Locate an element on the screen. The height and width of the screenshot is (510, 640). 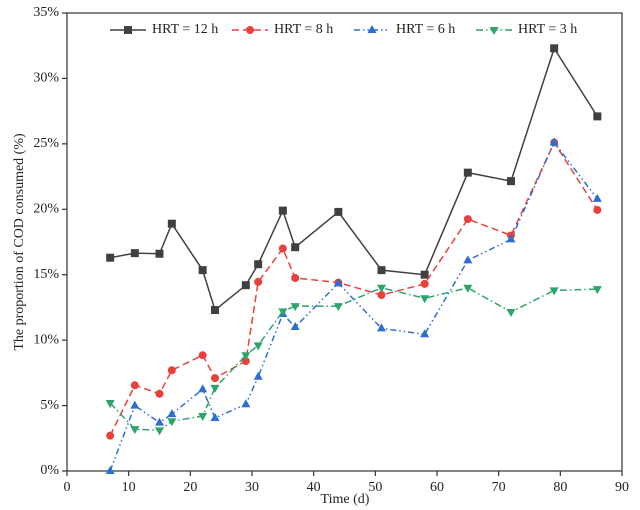
y-tick-label: 15% is located at coordinates (46, 274).